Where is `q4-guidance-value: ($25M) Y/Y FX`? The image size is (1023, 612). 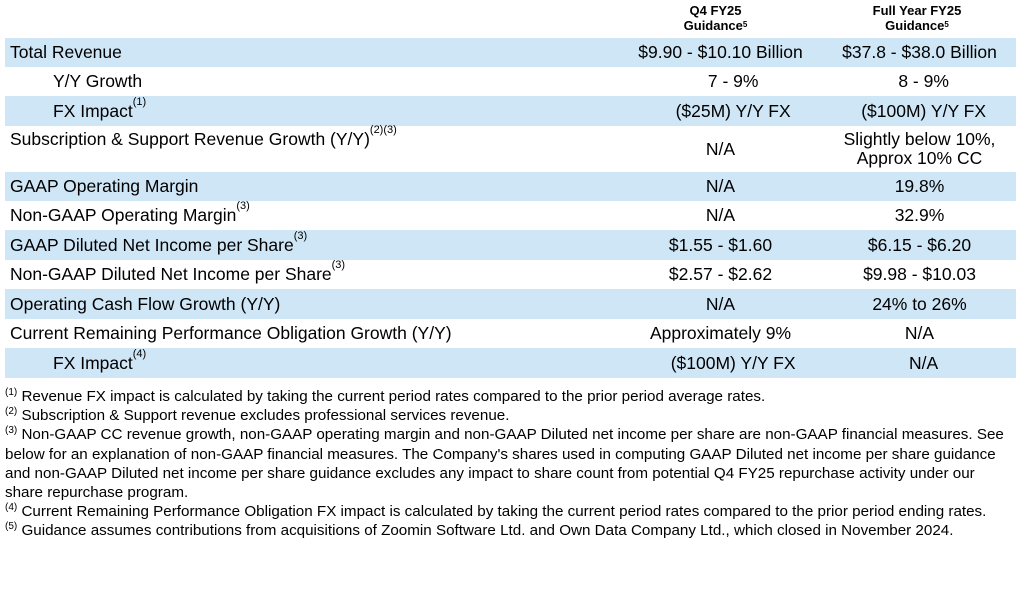 q4-guidance-value: ($25M) Y/Y FX is located at coordinates (733, 110).